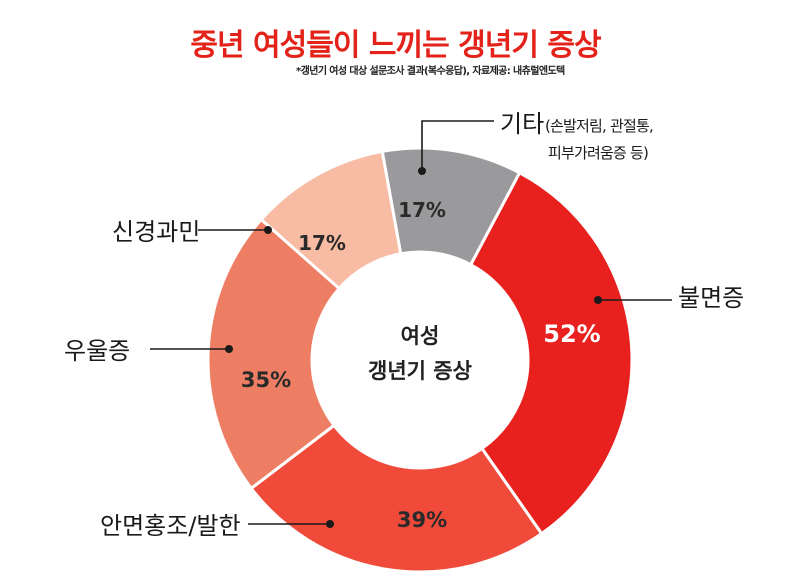  Describe the element at coordinates (170, 526) in the screenshot. I see `slice-label-hot-flush: 안면홍조/발한` at that location.